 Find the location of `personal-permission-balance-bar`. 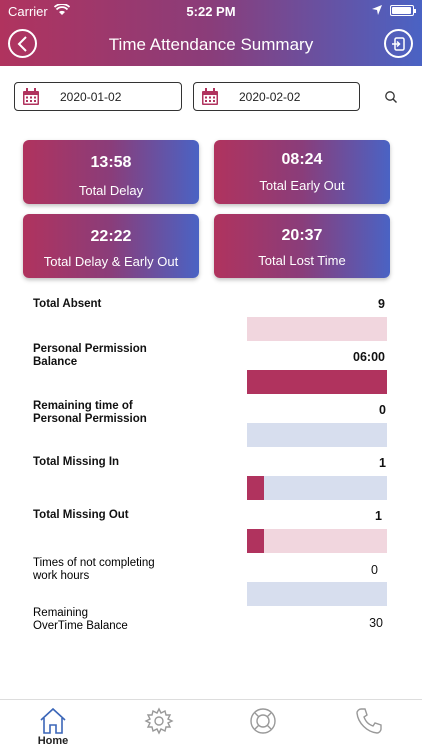

personal-permission-balance-bar is located at coordinates (317, 382).